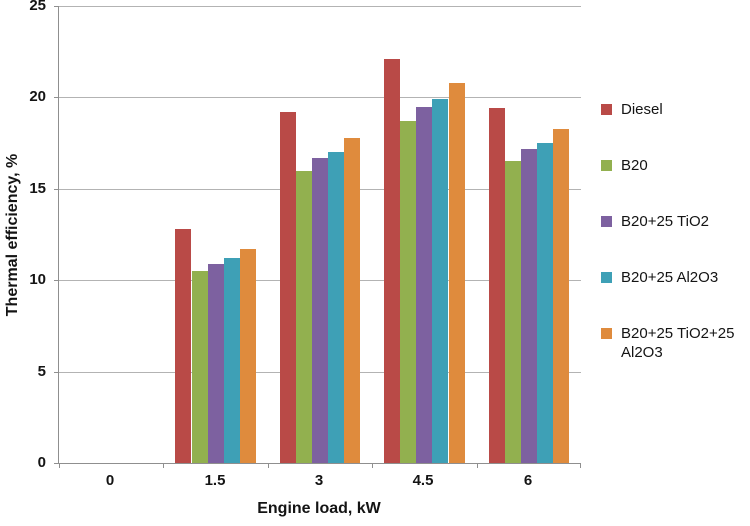 The height and width of the screenshot is (526, 750). Describe the element at coordinates (528, 480) in the screenshot. I see `x-tick-label: 6` at that location.